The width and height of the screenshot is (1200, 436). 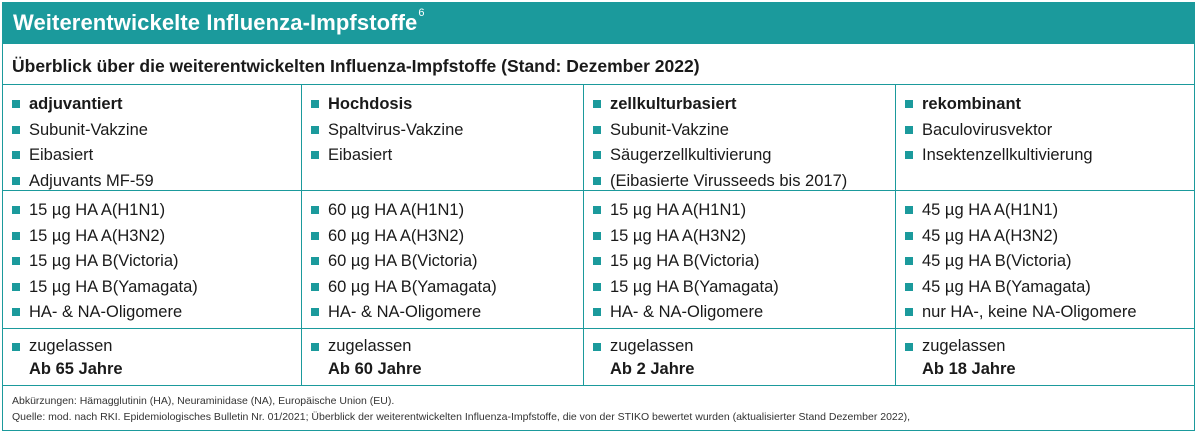 I want to click on approval-age: Ab 2 Jahre, so click(x=652, y=369).